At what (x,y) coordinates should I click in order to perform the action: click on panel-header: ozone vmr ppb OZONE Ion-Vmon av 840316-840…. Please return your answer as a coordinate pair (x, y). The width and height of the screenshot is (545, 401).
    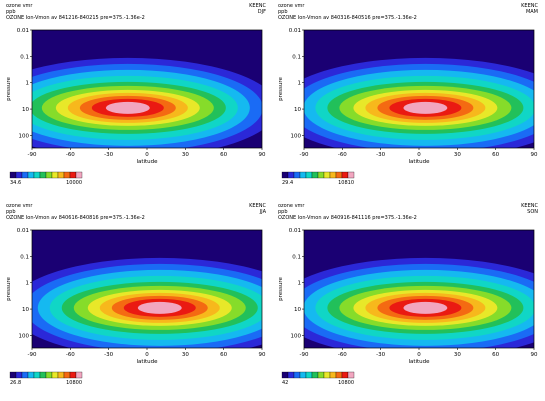
    Looking at the image, I should click on (347, 12).